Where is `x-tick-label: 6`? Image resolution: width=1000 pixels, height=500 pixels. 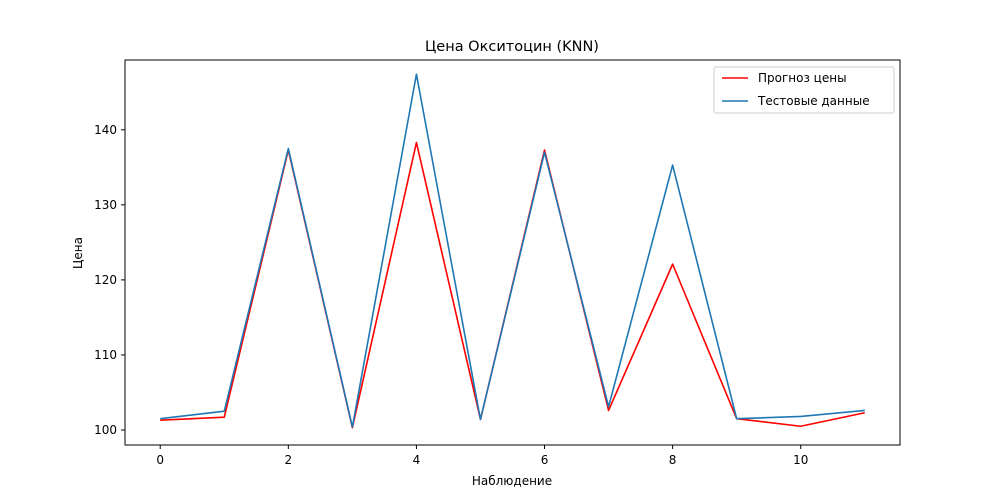 x-tick-label: 6 is located at coordinates (545, 460).